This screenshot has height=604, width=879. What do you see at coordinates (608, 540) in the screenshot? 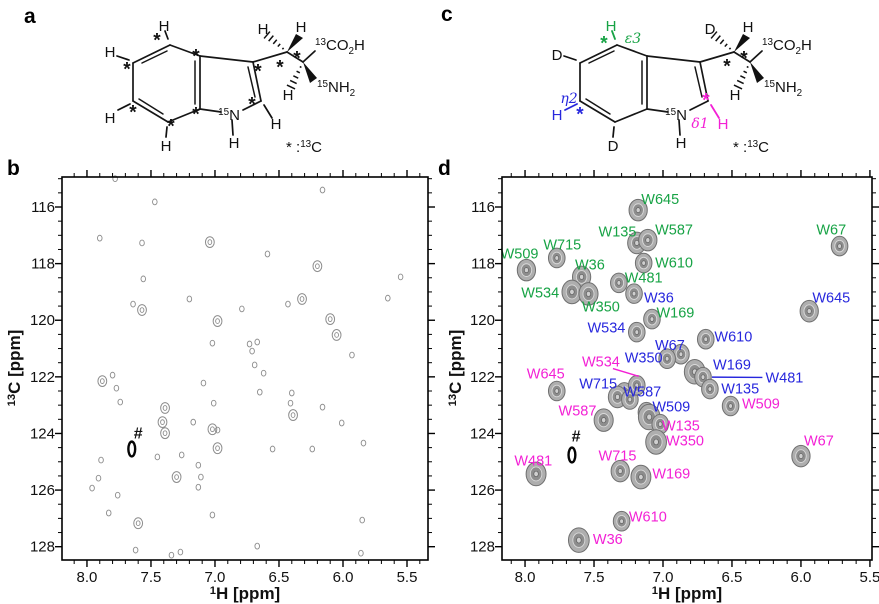
I see `peak-assignment-d1-W36: W36` at bounding box center [608, 540].